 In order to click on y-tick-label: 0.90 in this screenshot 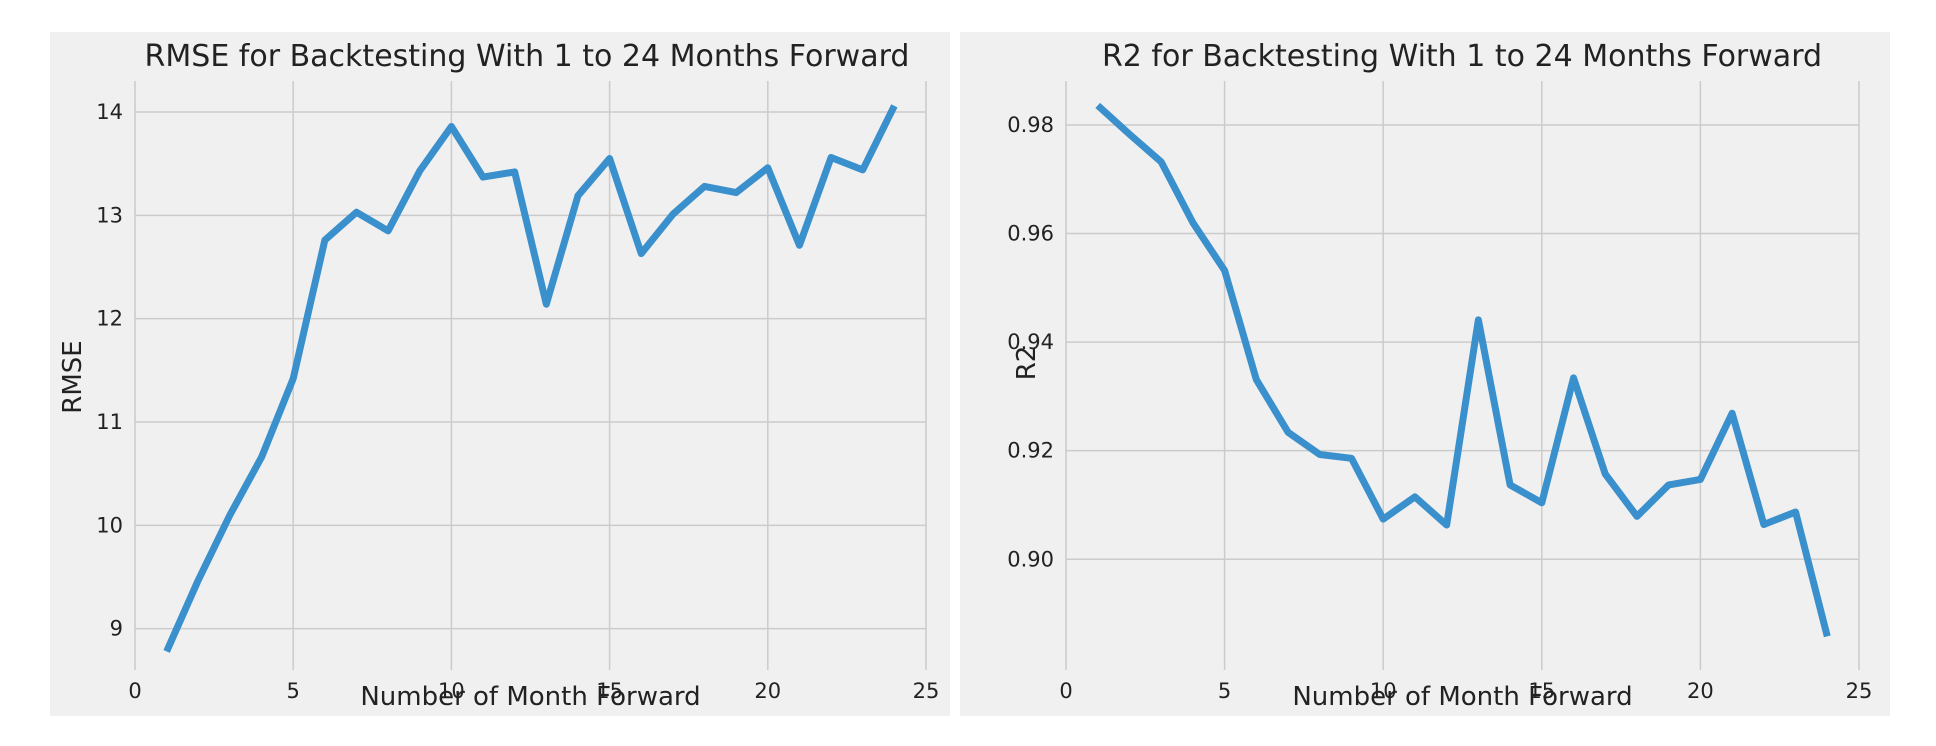, I will do `click(1030, 559)`.